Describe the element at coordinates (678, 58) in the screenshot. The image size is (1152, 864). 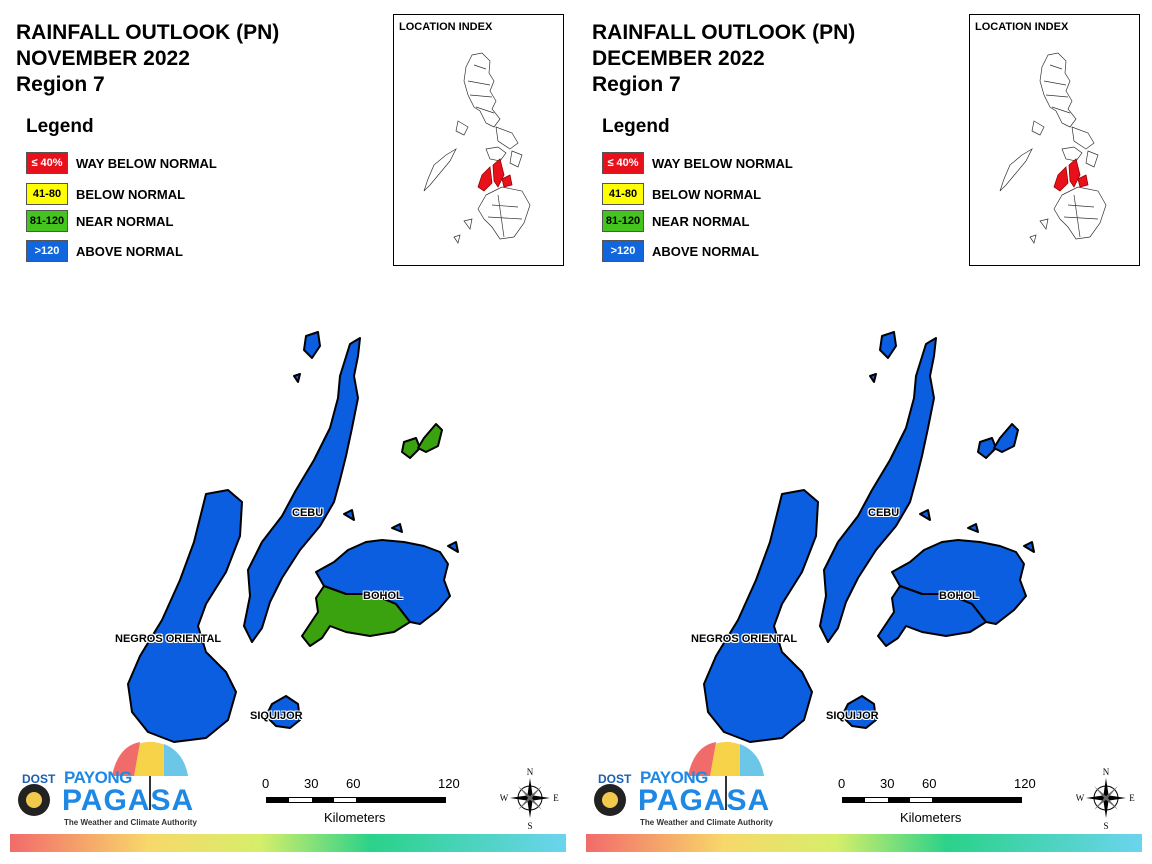
I see `title-line-2: DECEMBER 2022` at that location.